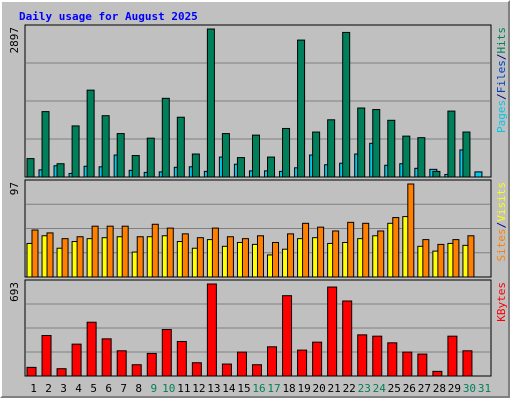  What do you see at coordinates (138, 388) in the screenshot?
I see `x-tick-label: 8` at bounding box center [138, 388].